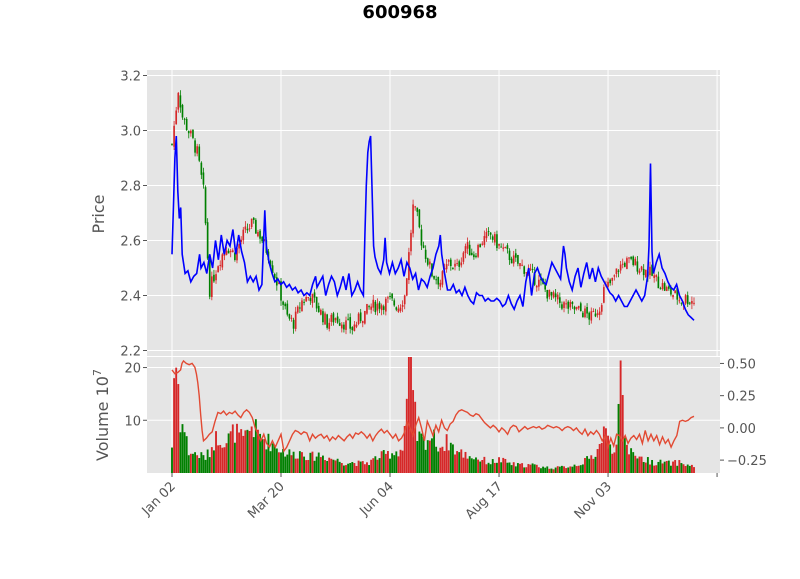  Describe the element at coordinates (593, 500) in the screenshot. I see `x-tick-label: Nov 03` at that location.